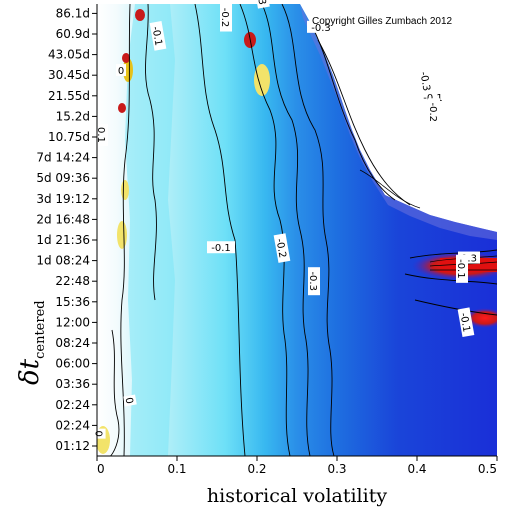  I want to click on copyright-text: Copyright Gilles Zumbach 2012, so click(382, 21).